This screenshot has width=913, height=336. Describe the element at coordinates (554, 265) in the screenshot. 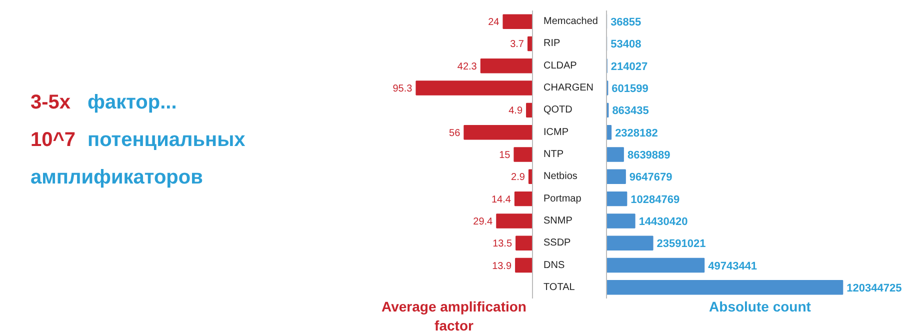

I see `y-tick-label: DNS` at that location.